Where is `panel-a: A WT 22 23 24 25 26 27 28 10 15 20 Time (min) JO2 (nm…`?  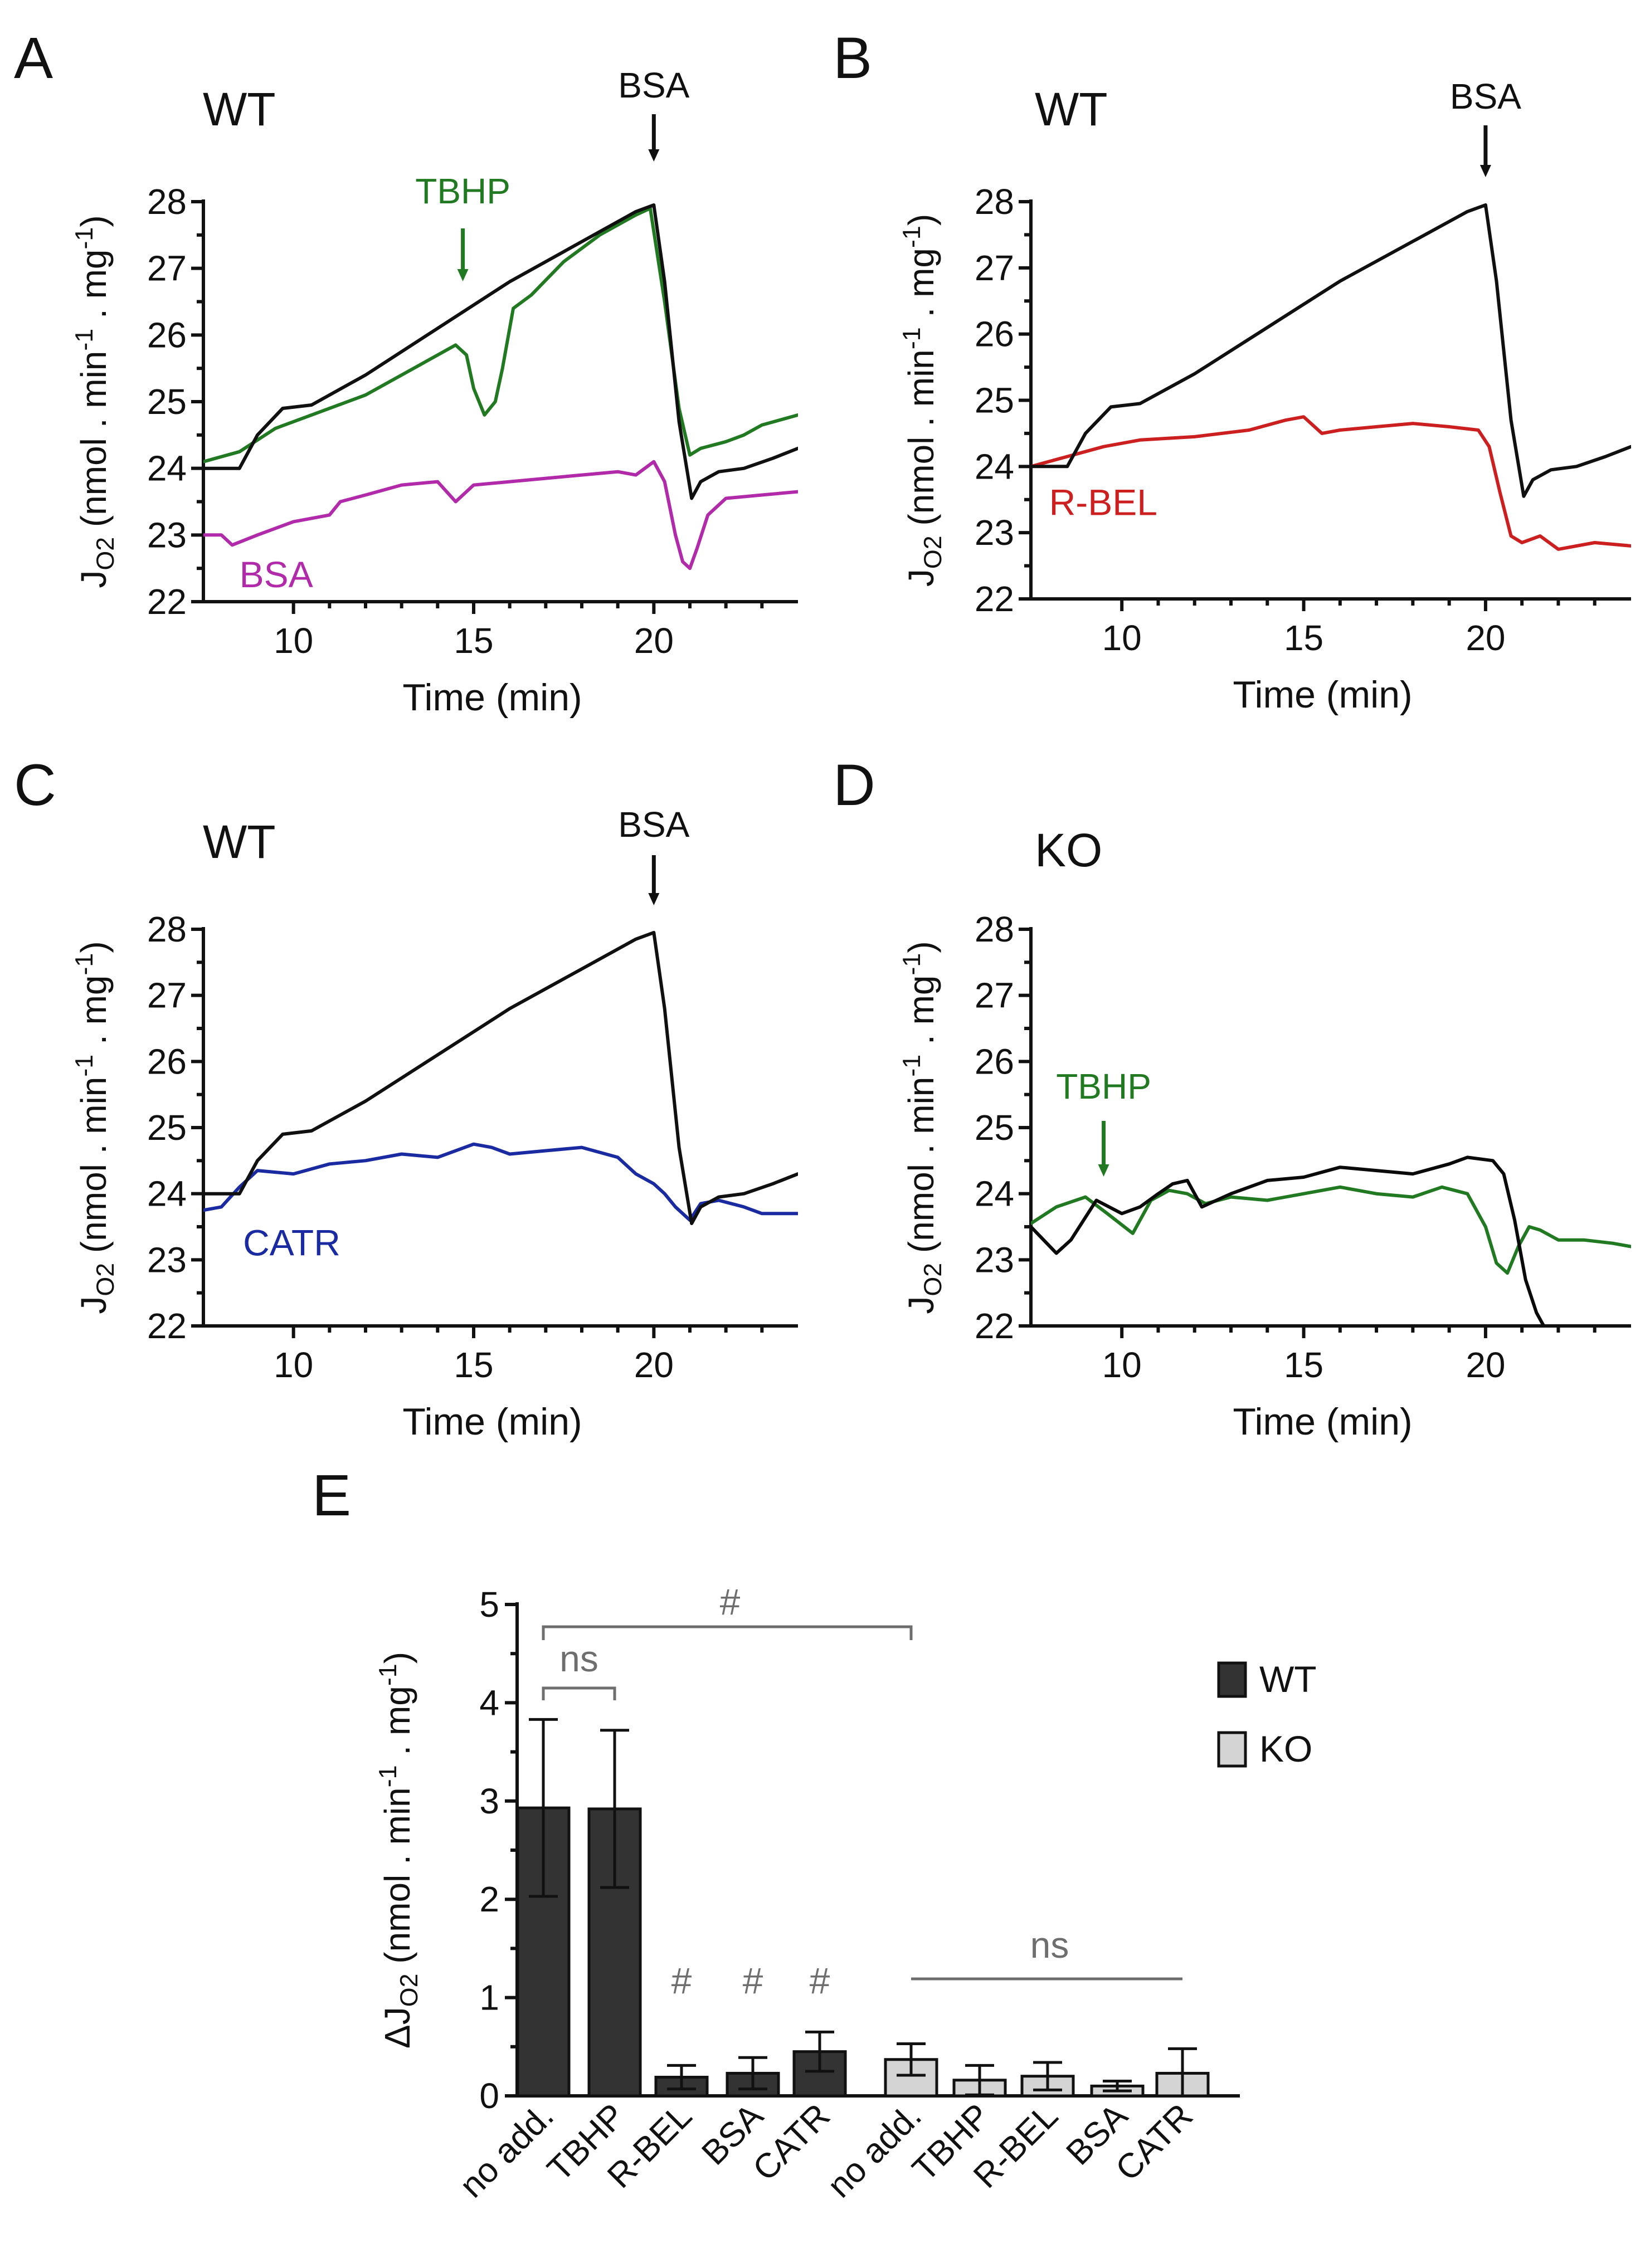
panel-a: A WT 22 23 24 25 26 27 28 10 15 20 Time (min) JO2 (nm… is located at coordinates (406, 372).